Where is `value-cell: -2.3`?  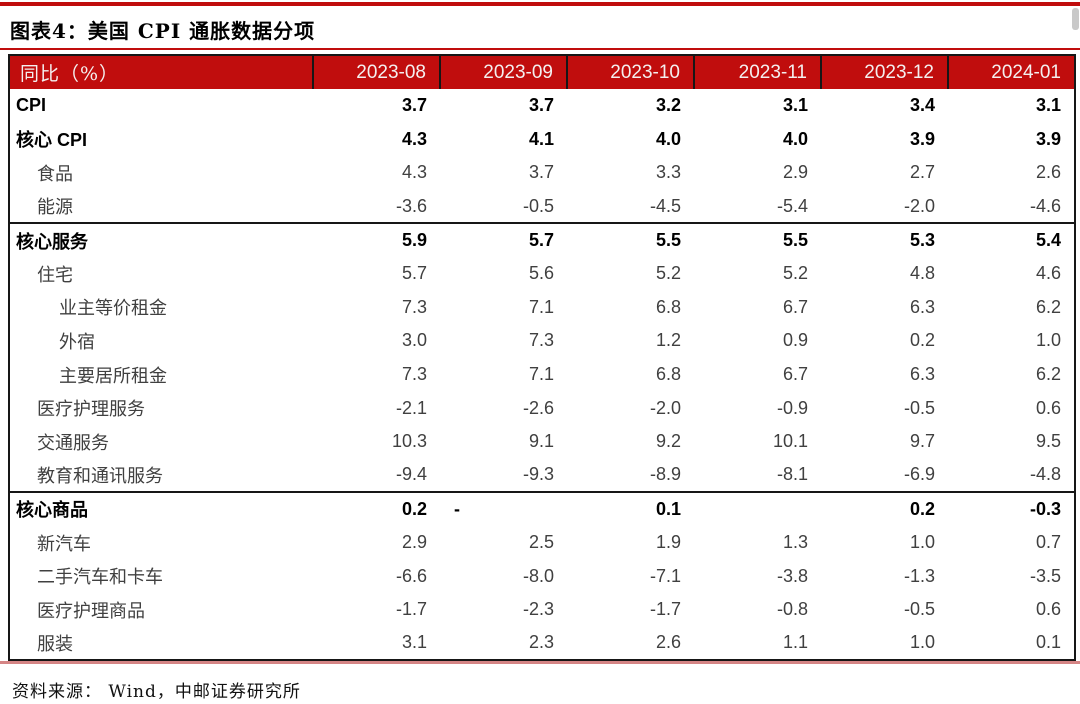
value-cell: -2.3 is located at coordinates (538, 609).